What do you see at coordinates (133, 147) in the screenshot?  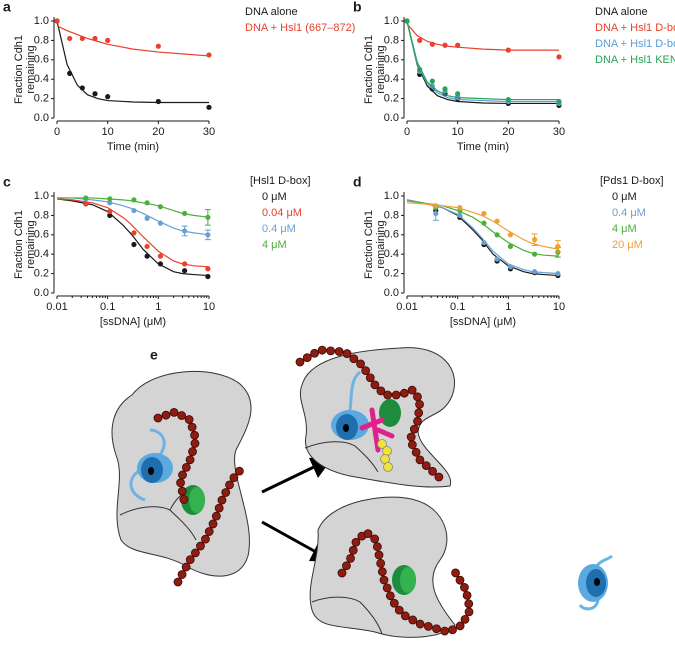 I see `x-axis-label: Time (min)` at bounding box center [133, 147].